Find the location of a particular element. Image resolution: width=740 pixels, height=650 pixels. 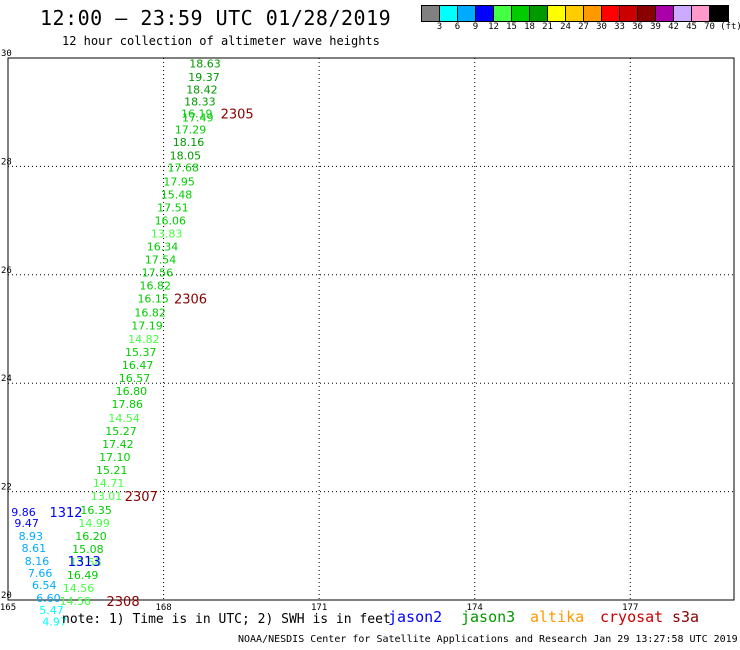

color-scale-tick-label: 6 is located at coordinates (457, 27).